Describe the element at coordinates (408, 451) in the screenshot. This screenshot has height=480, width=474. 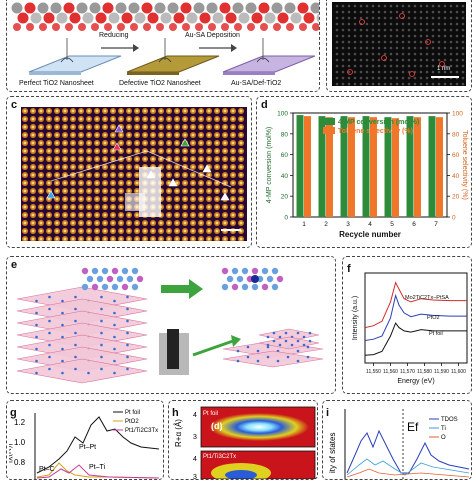
I see `i-curve-tdos` at that location.